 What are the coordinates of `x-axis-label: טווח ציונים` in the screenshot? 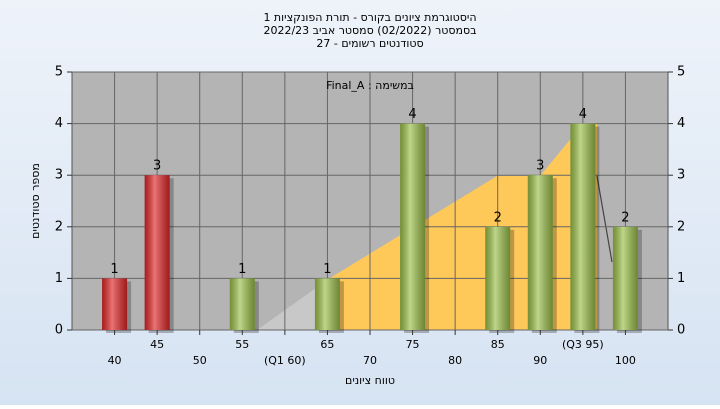 It's located at (370, 380).